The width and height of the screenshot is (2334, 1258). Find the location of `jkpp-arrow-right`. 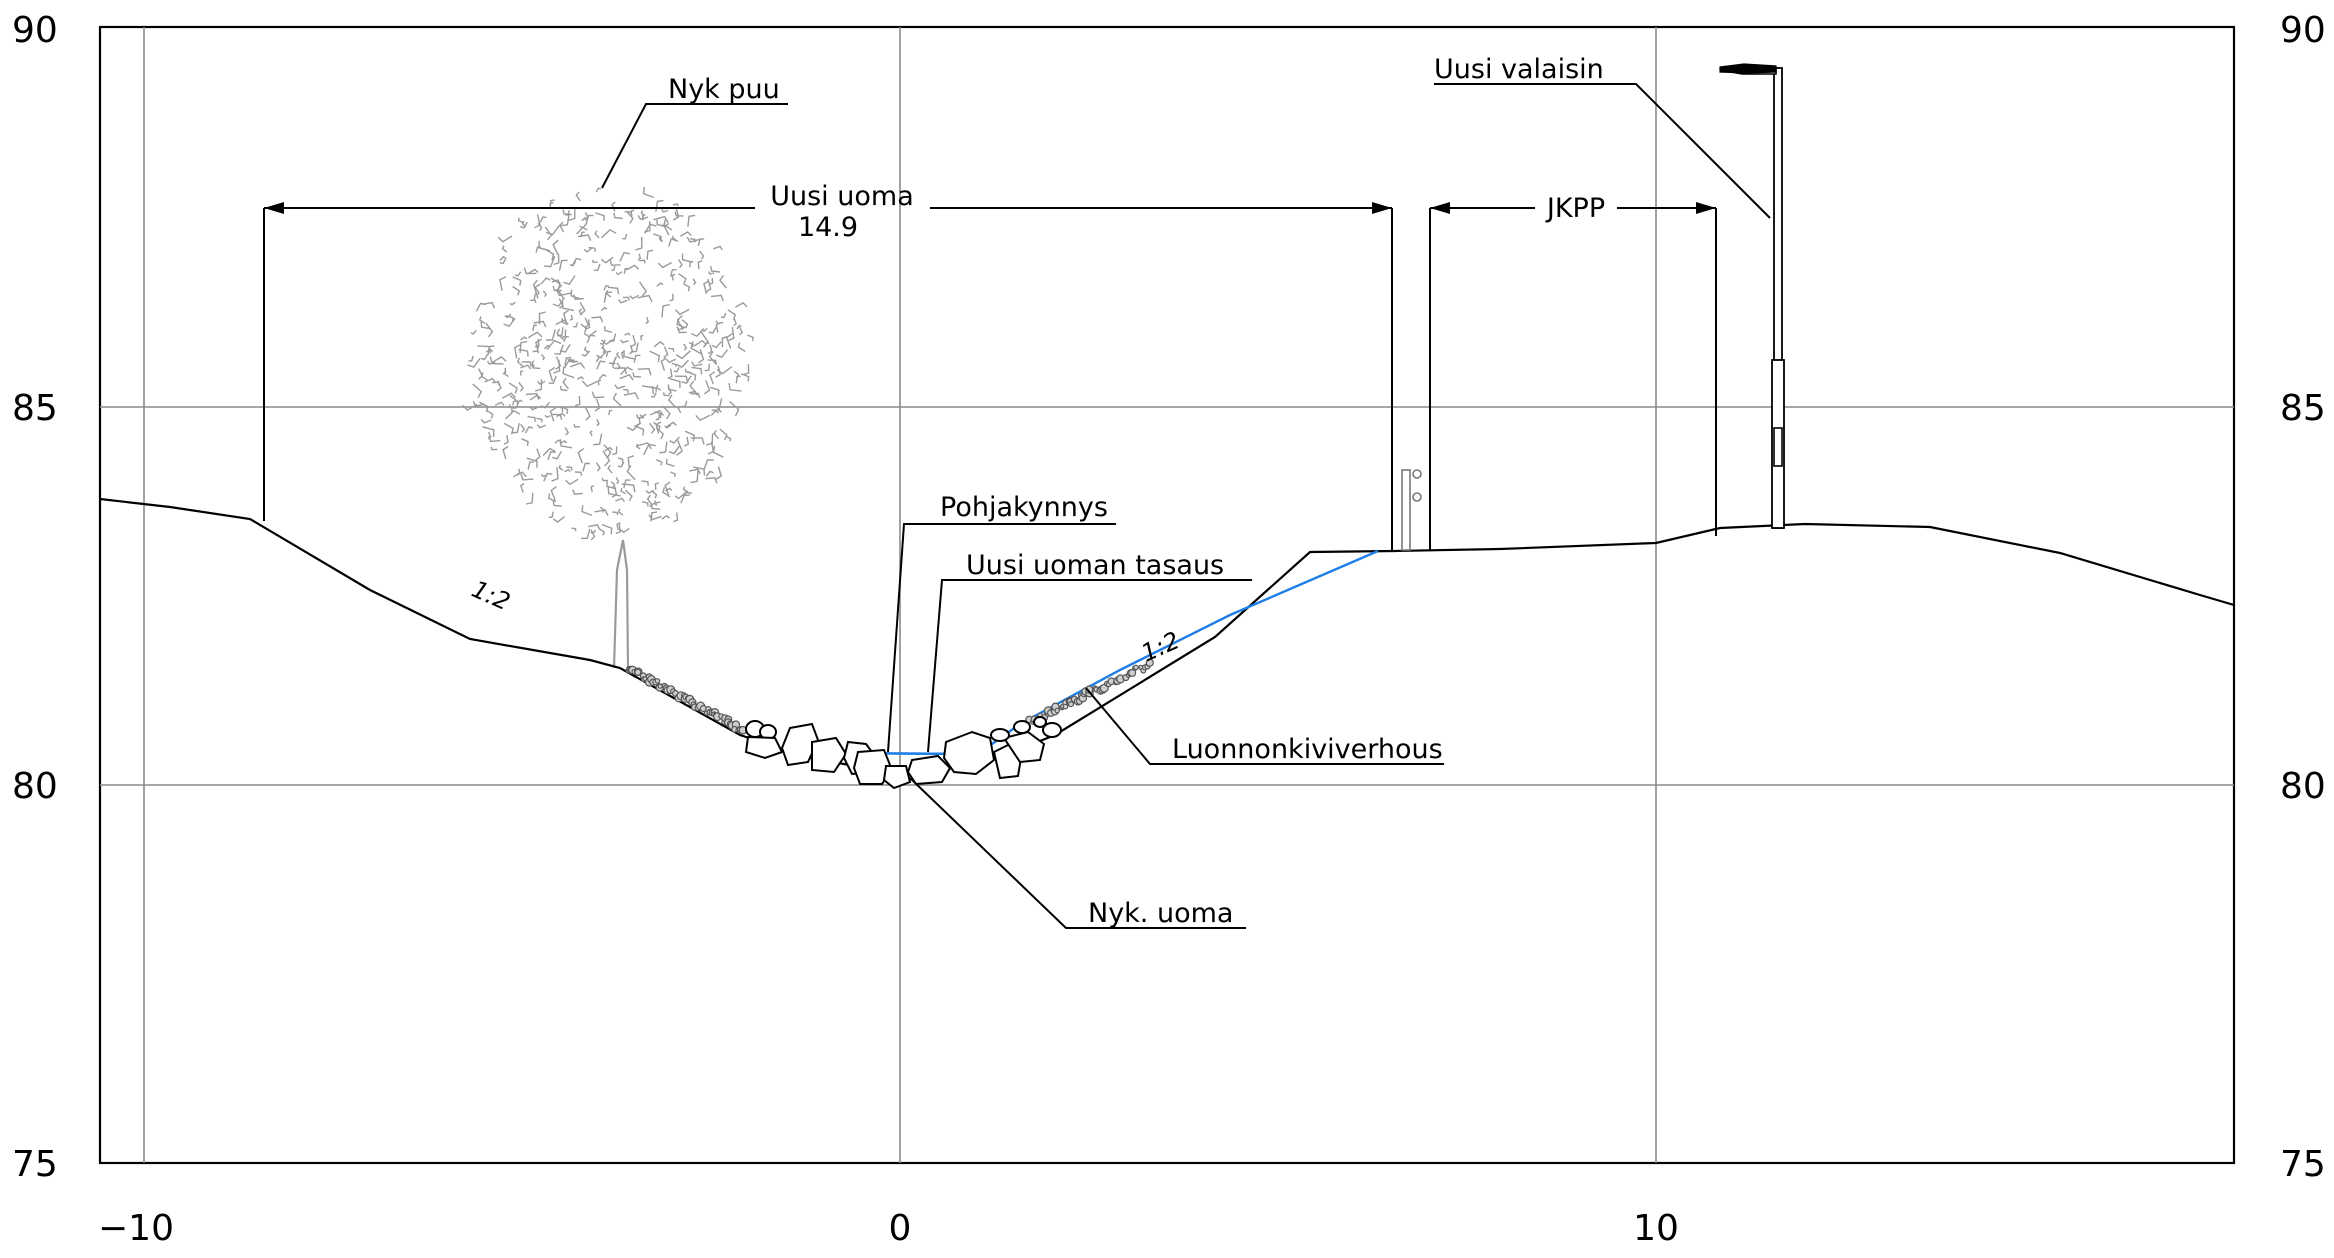

jkpp-arrow-right is located at coordinates (1706, 208).